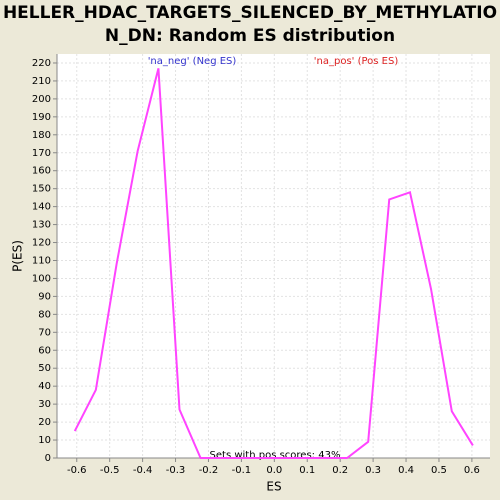  I want to click on x-tick-label: -0.5, so click(110, 470).